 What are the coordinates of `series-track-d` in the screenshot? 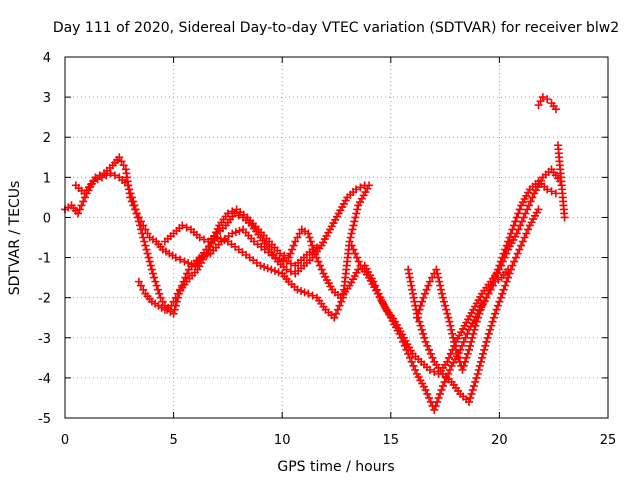 It's located at (264, 229).